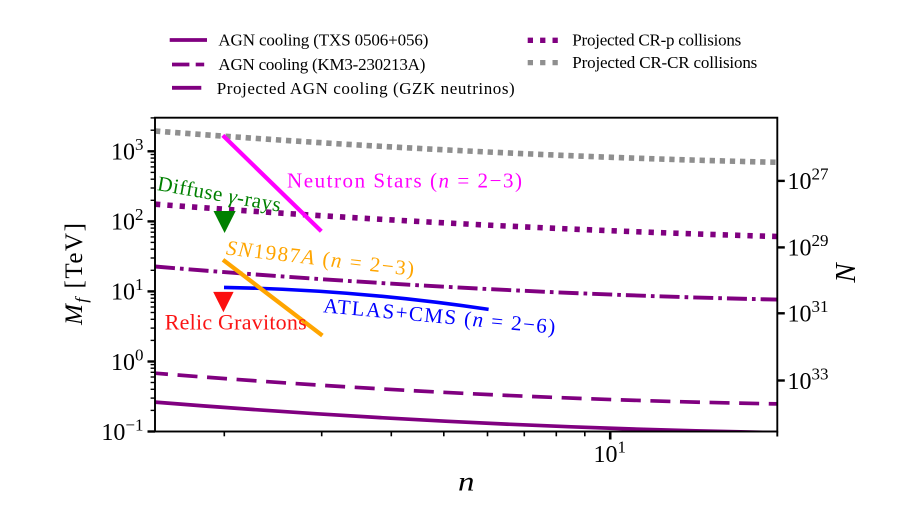  I want to click on svg-text: Relic Gravitons, so click(236, 321).